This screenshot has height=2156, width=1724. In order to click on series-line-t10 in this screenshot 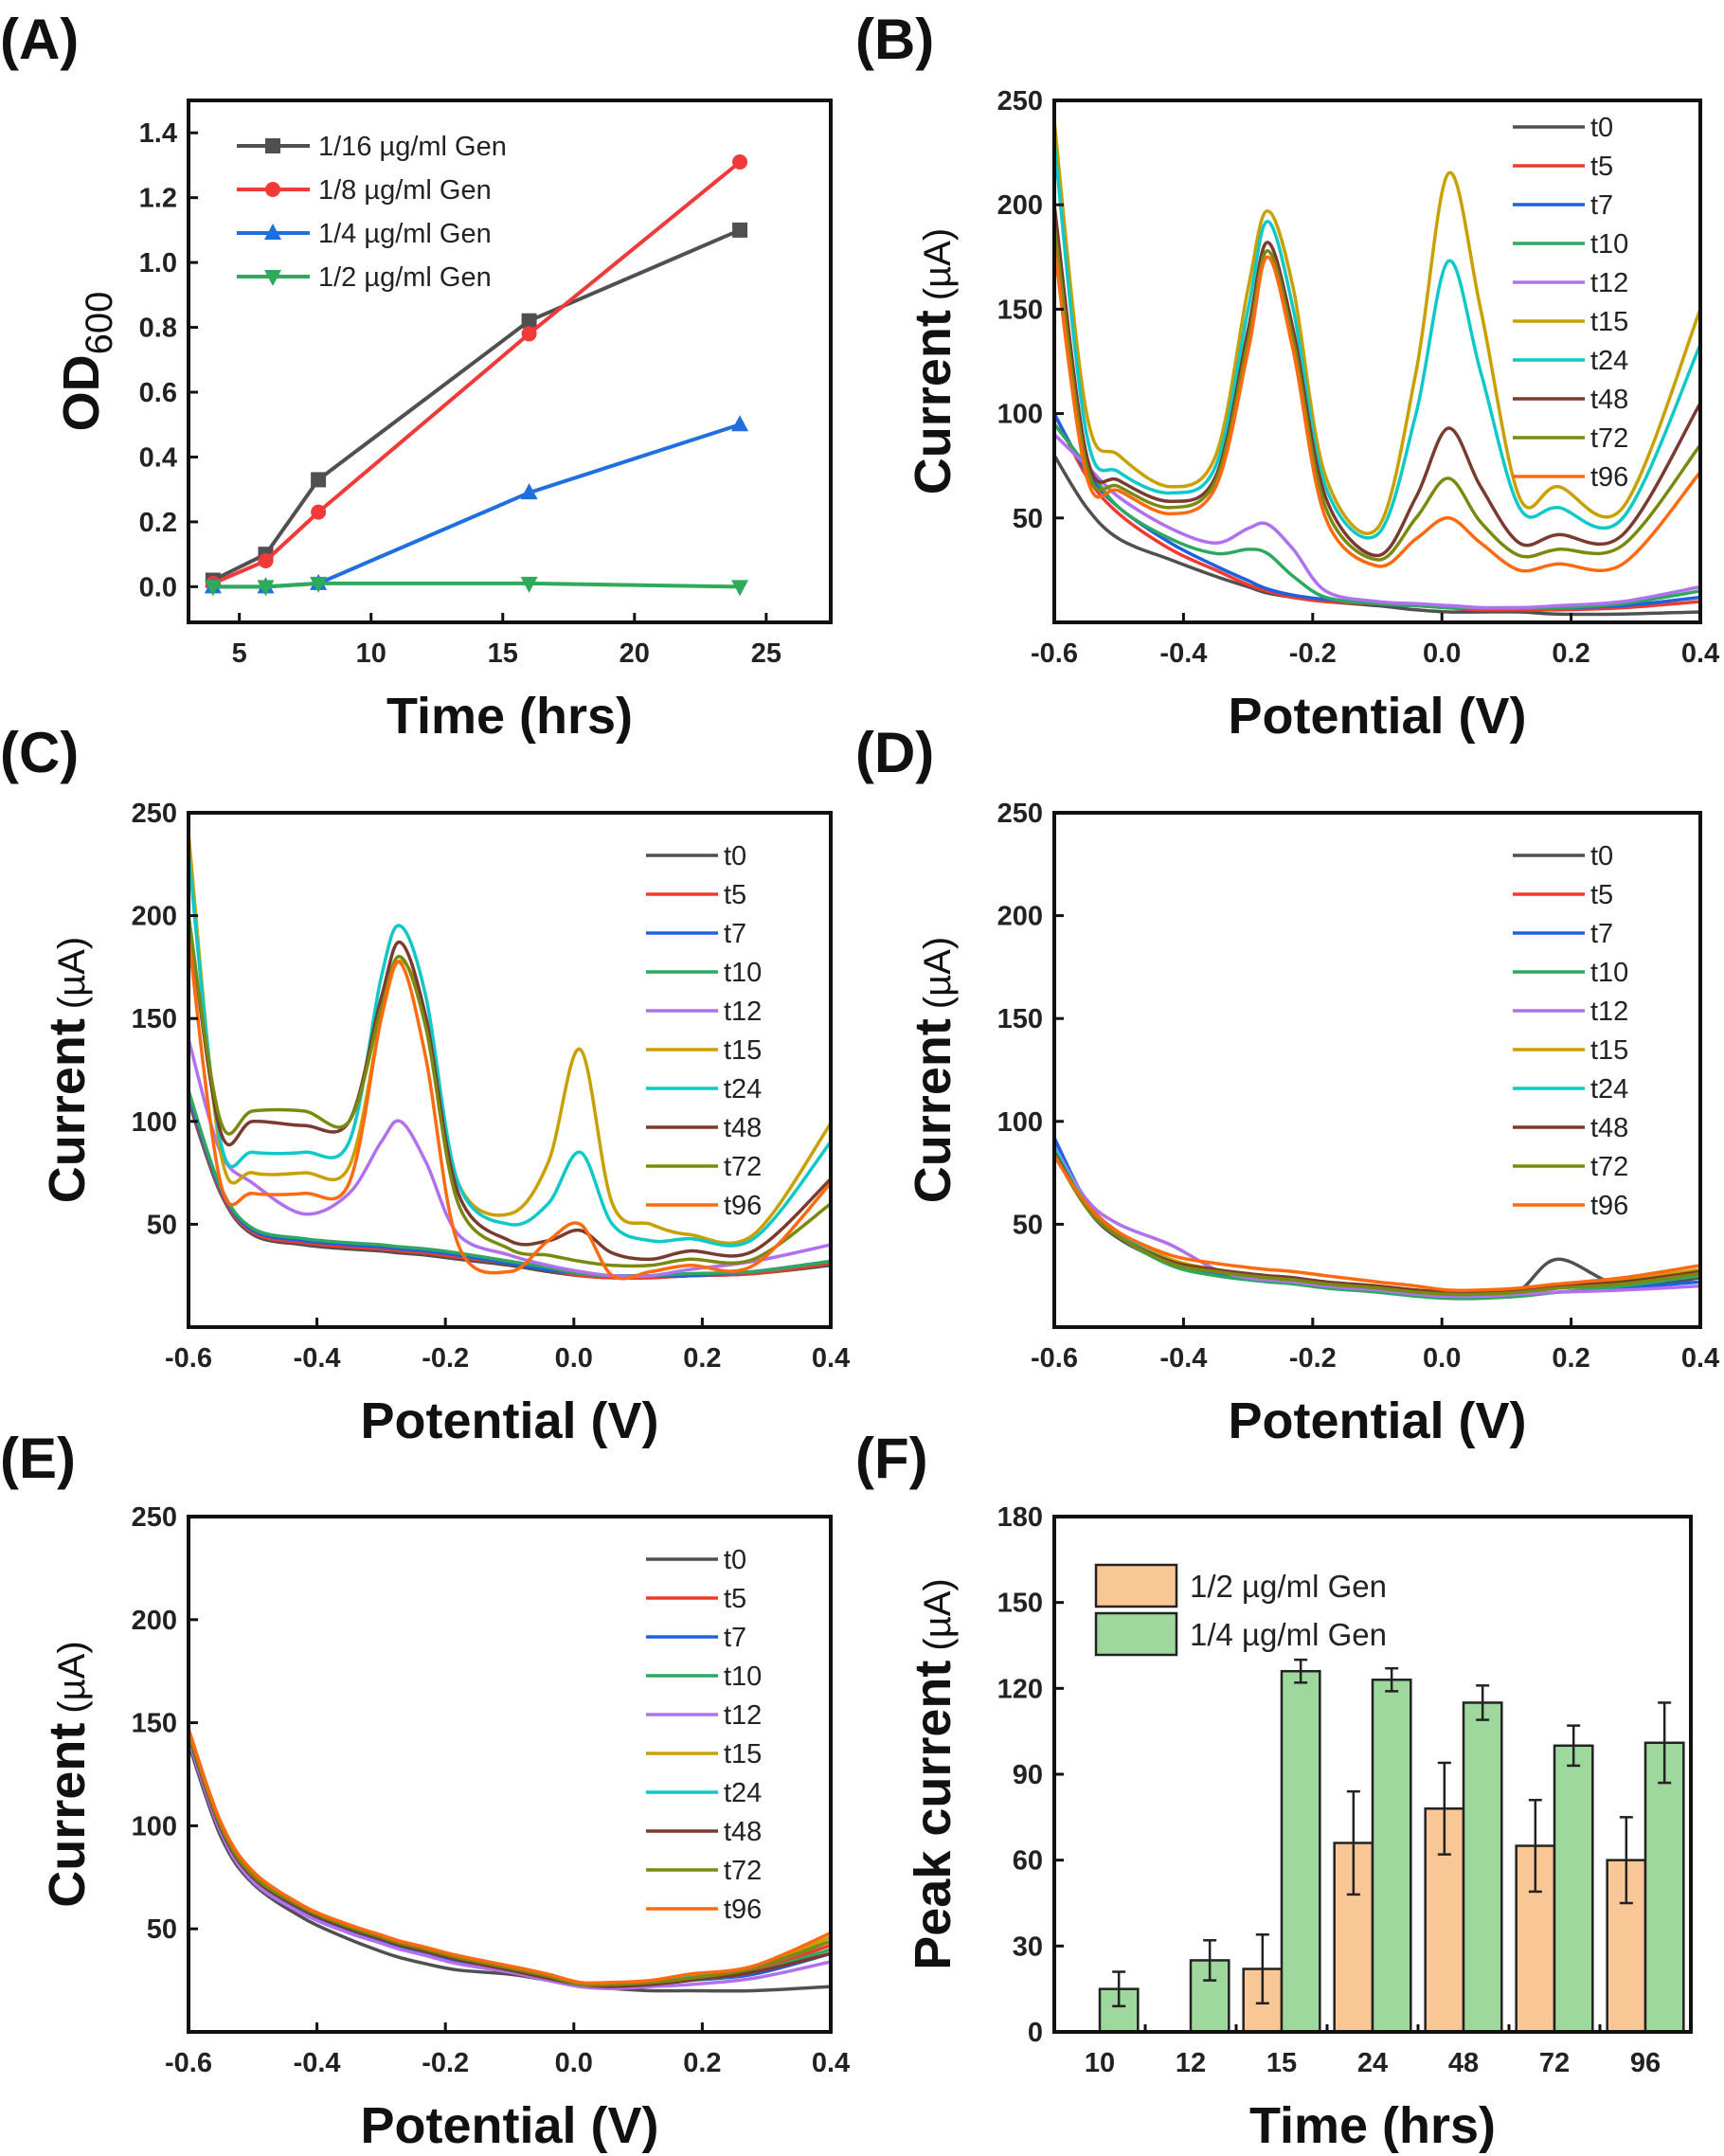, I will do `click(510, 1184)`.